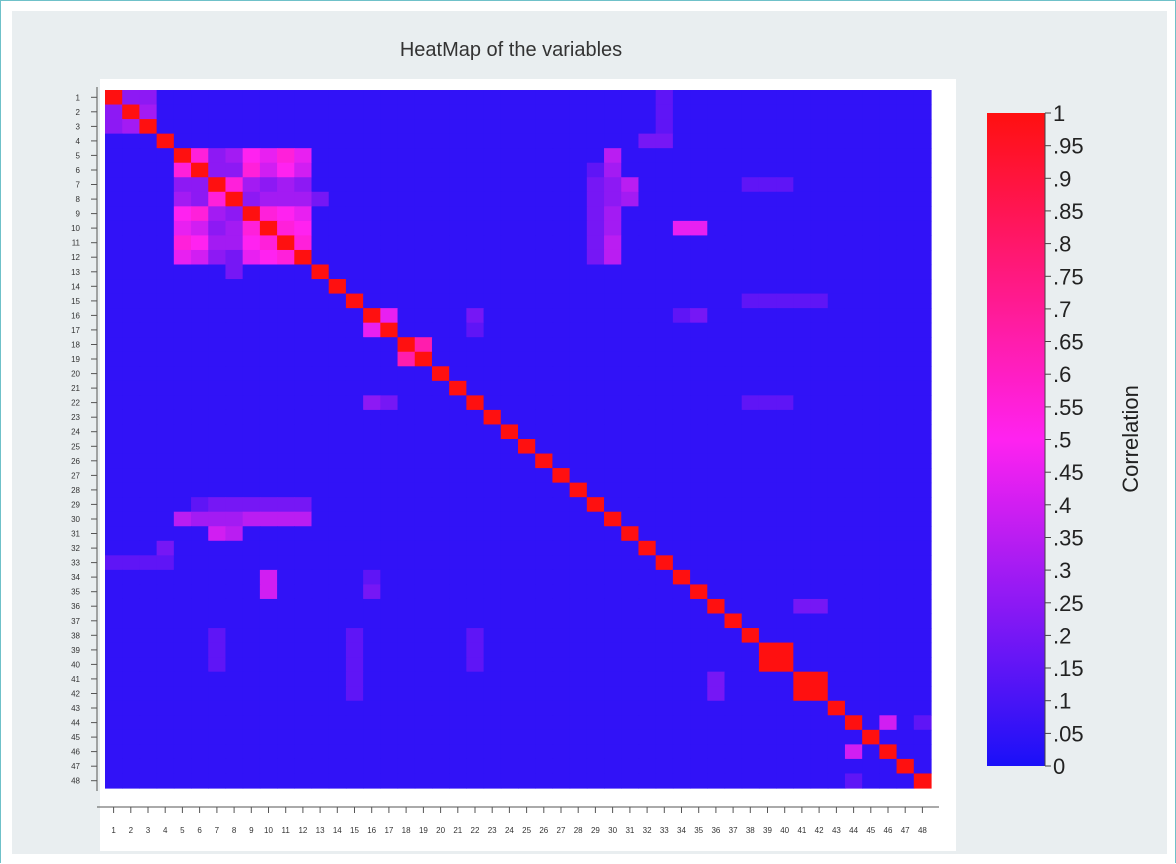  What do you see at coordinates (251, 830) in the screenshot?
I see `x-tick-label: 9` at bounding box center [251, 830].